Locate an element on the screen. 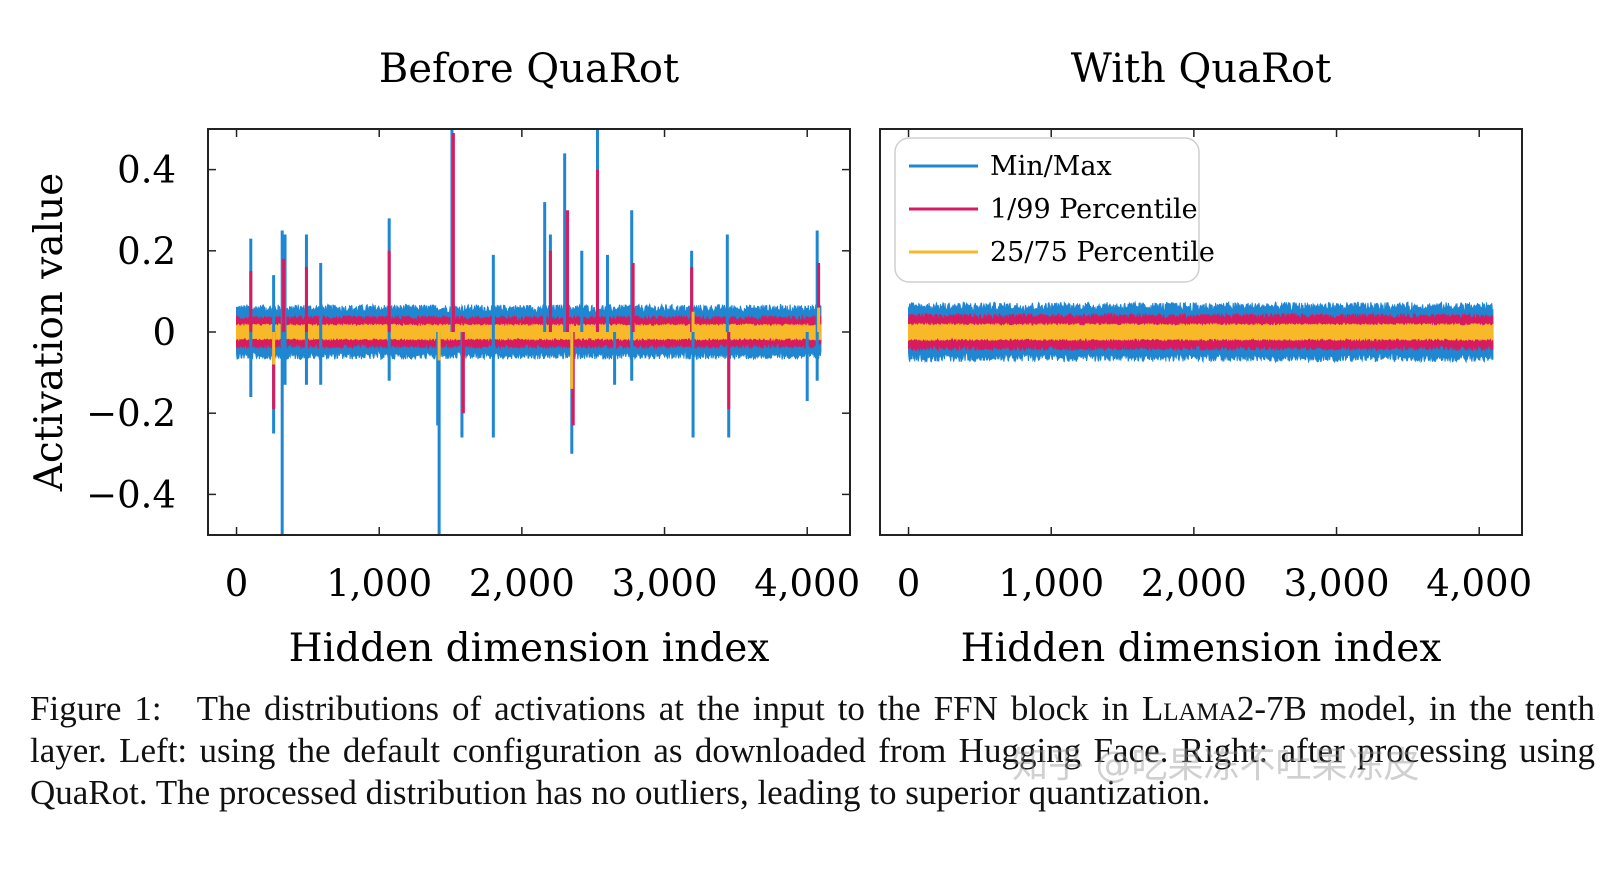 Image resolution: width=1624 pixels, height=874 pixels. chart-title: Before QuaRot is located at coordinates (529, 69).